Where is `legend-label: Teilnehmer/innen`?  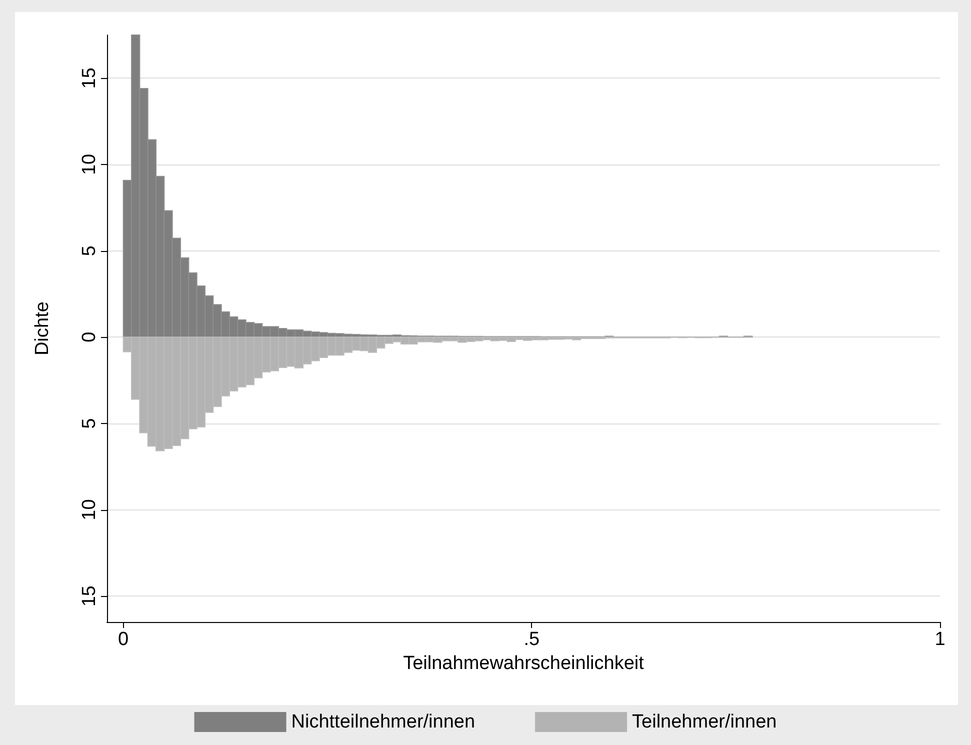
legend-label: Teilnehmer/innen is located at coordinates (704, 722).